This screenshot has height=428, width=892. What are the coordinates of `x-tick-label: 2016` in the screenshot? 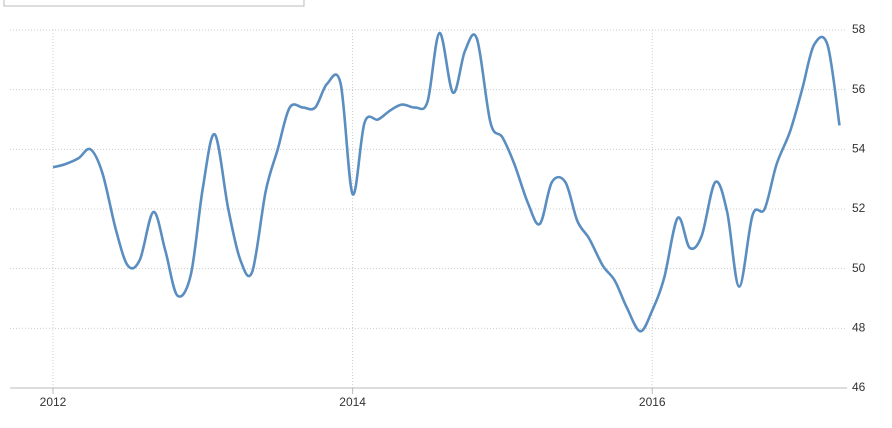 It's located at (652, 402).